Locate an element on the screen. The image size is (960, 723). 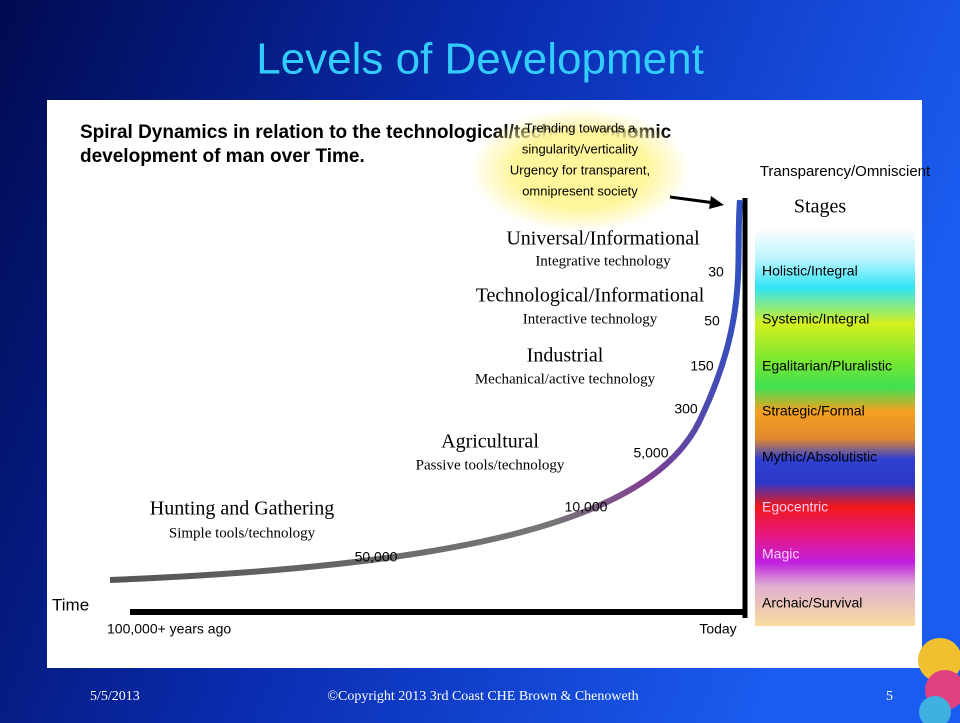
stage-label: Systemic/Integral is located at coordinates (815, 319).